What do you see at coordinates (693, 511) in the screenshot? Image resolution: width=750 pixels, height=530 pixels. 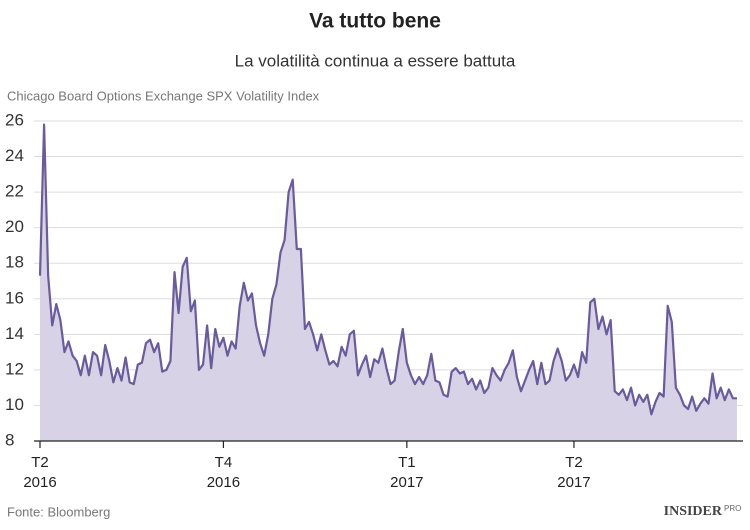 I see `logo: INSIDER` at bounding box center [693, 511].